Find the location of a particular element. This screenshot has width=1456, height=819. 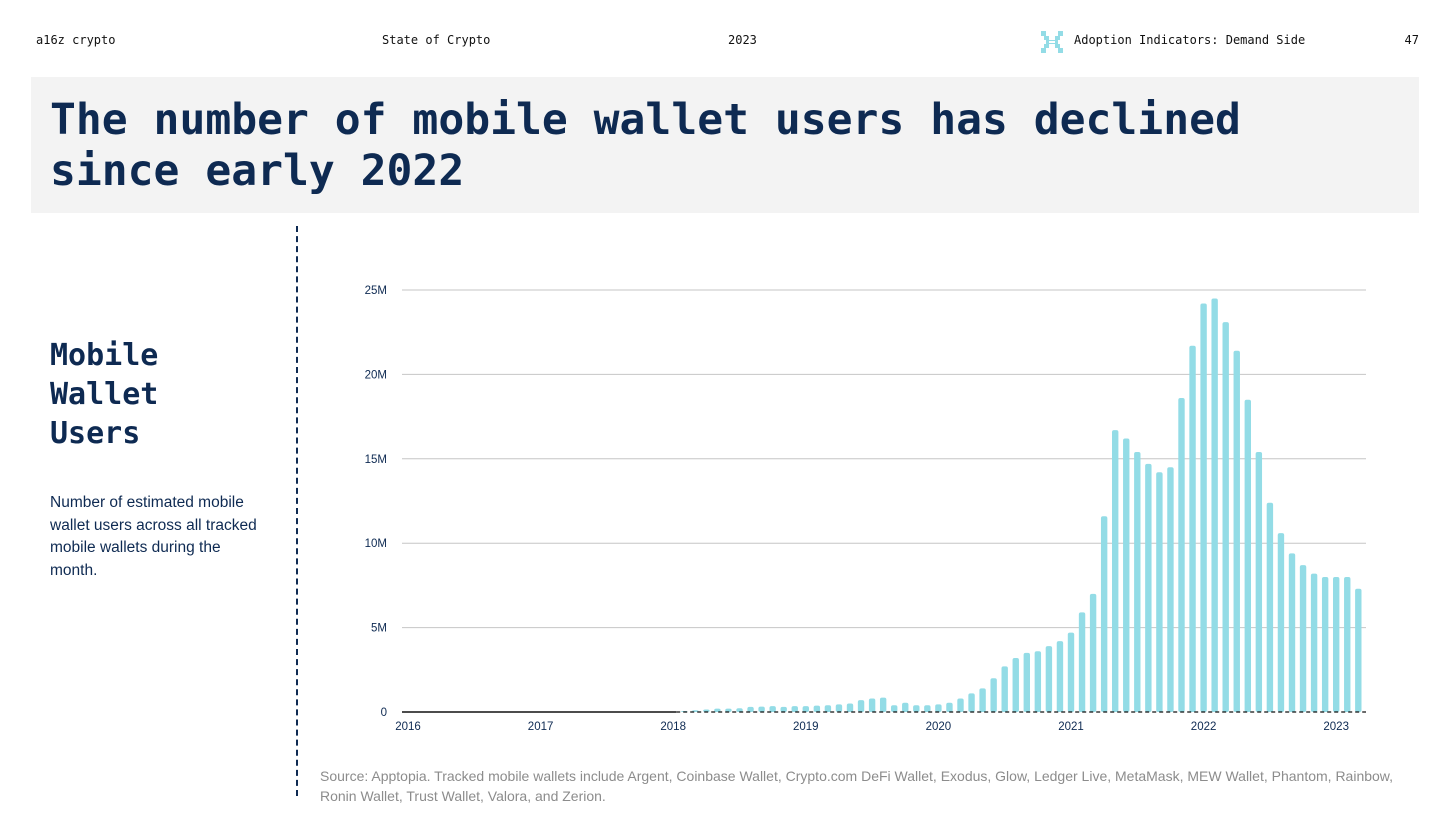

deck-year: 2023 is located at coordinates (742, 40).